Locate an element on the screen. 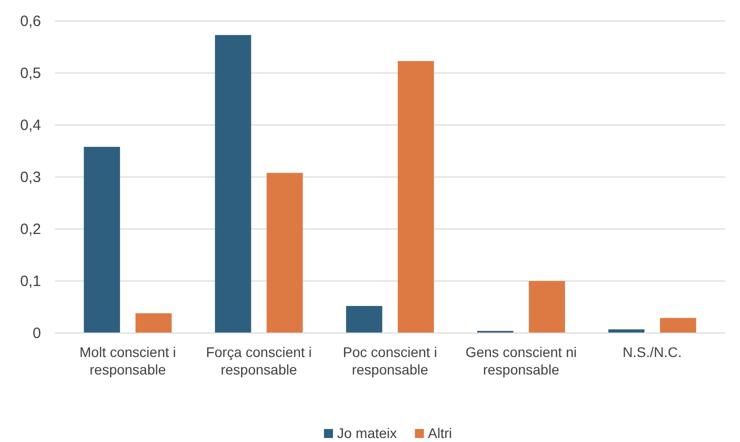 The image size is (740, 442). y-tick-label: 0,4 is located at coordinates (30, 125).